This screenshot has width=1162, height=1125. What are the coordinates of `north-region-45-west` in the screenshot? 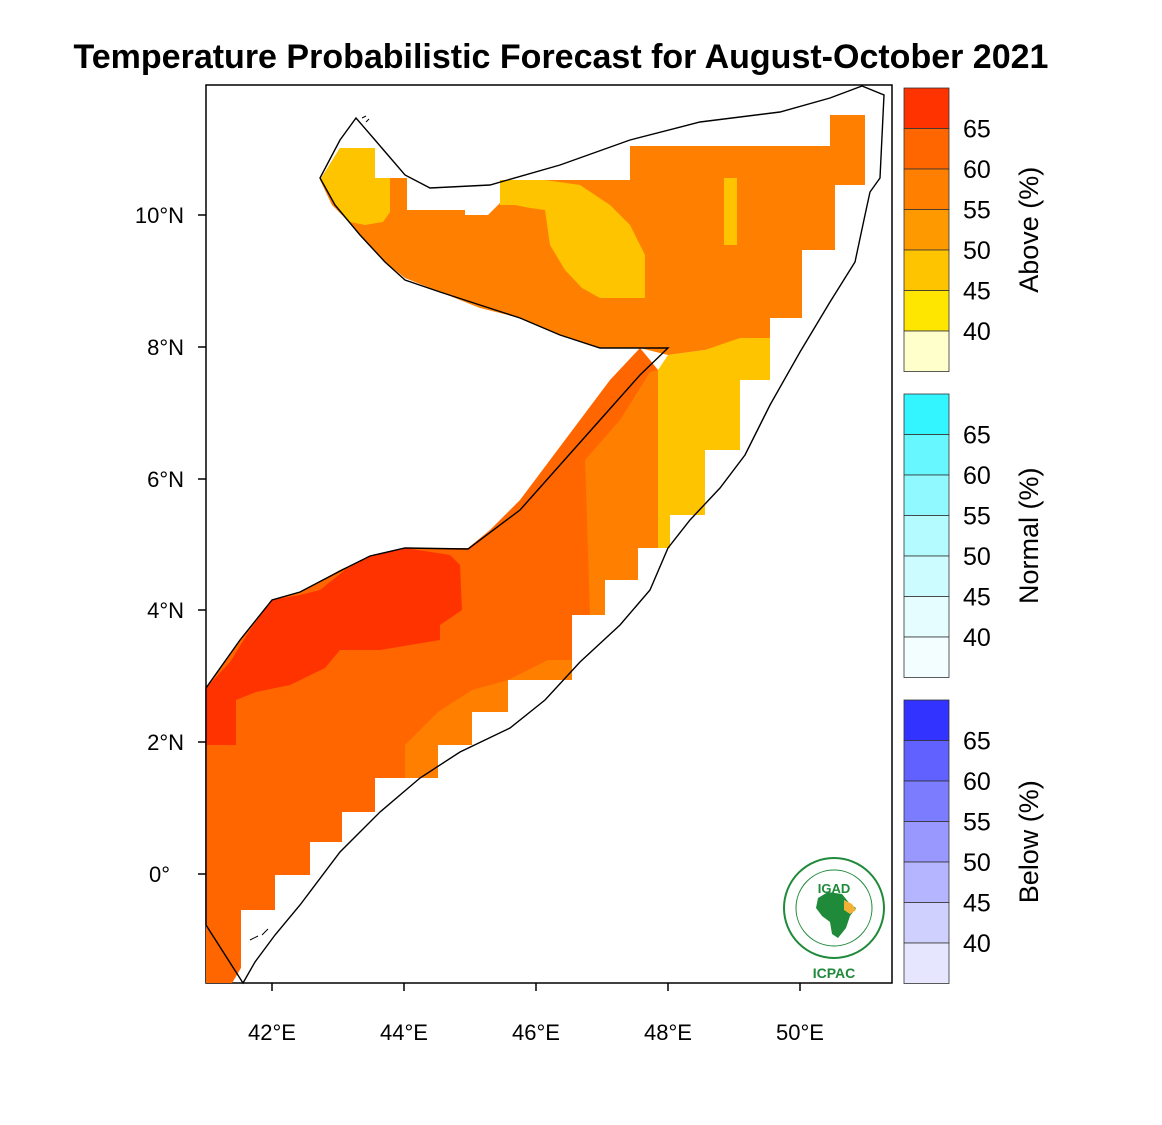 It's located at (355, 186).